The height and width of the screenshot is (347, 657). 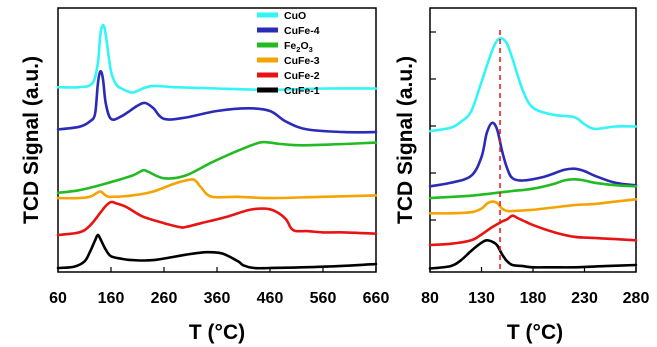 What do you see at coordinates (584, 298) in the screenshot?
I see `right-x-tick-label: 230` at bounding box center [584, 298].